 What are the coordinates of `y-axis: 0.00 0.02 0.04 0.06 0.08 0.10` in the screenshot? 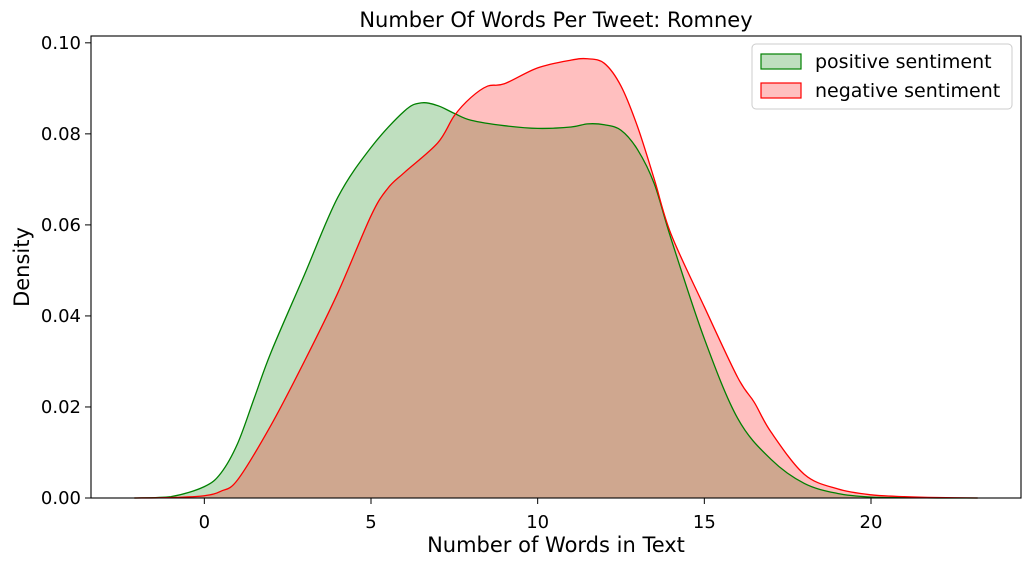 It's located at (66, 271).